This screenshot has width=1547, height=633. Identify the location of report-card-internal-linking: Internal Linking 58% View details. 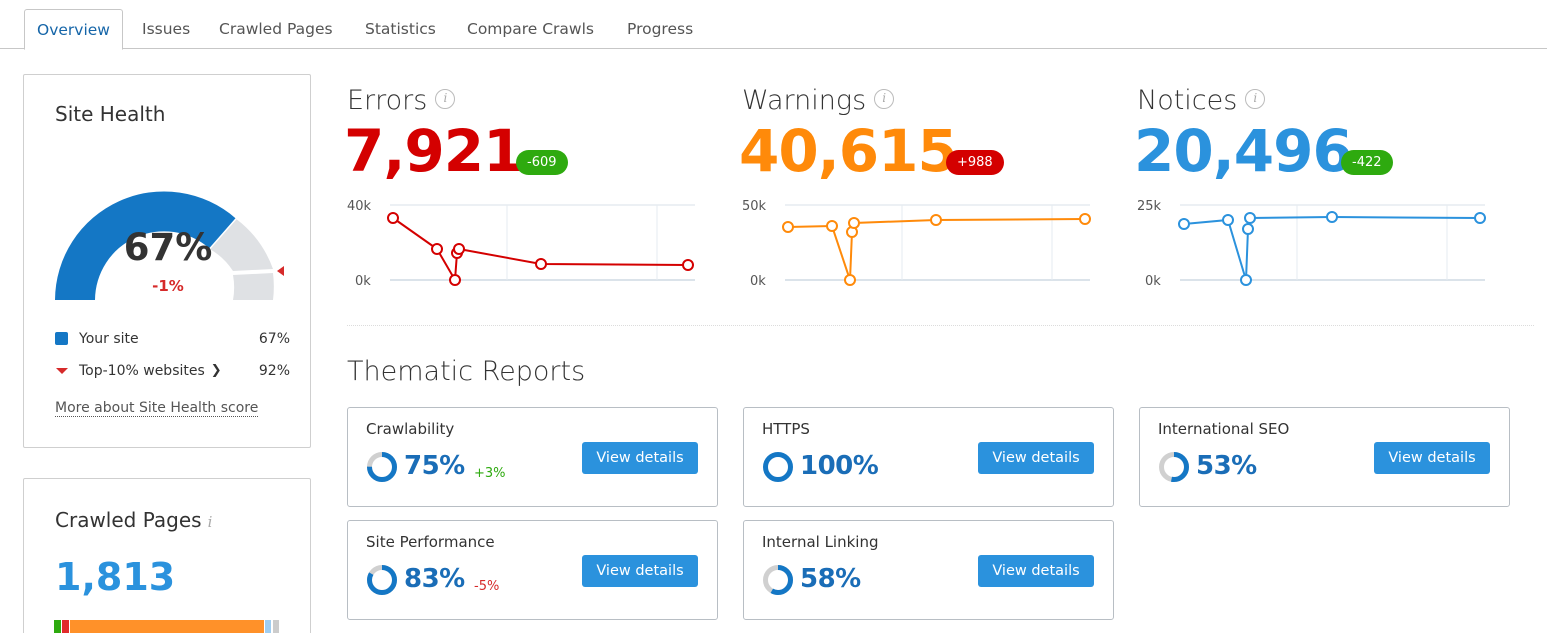
(928, 570).